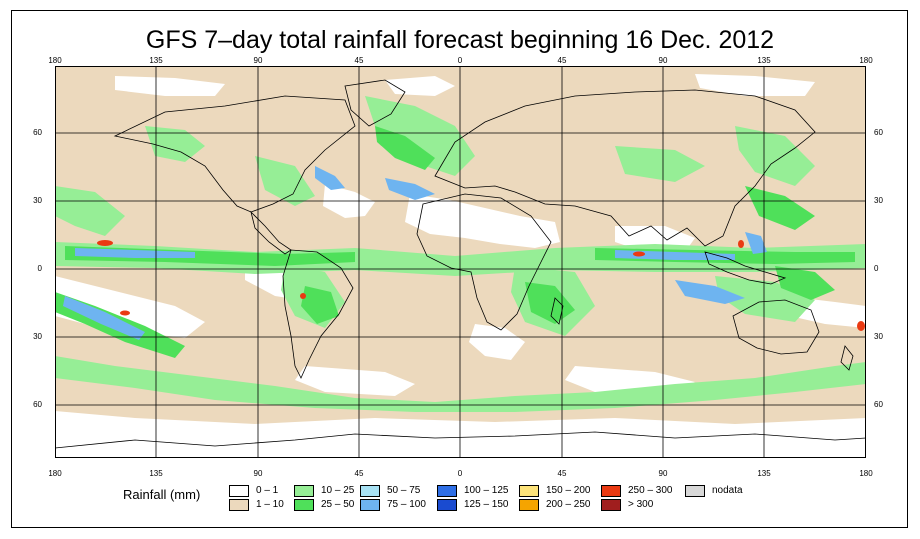 The width and height of the screenshot is (920, 539). What do you see at coordinates (625, 168) in the screenshot?
I see `eurasia-outline` at bounding box center [625, 168].